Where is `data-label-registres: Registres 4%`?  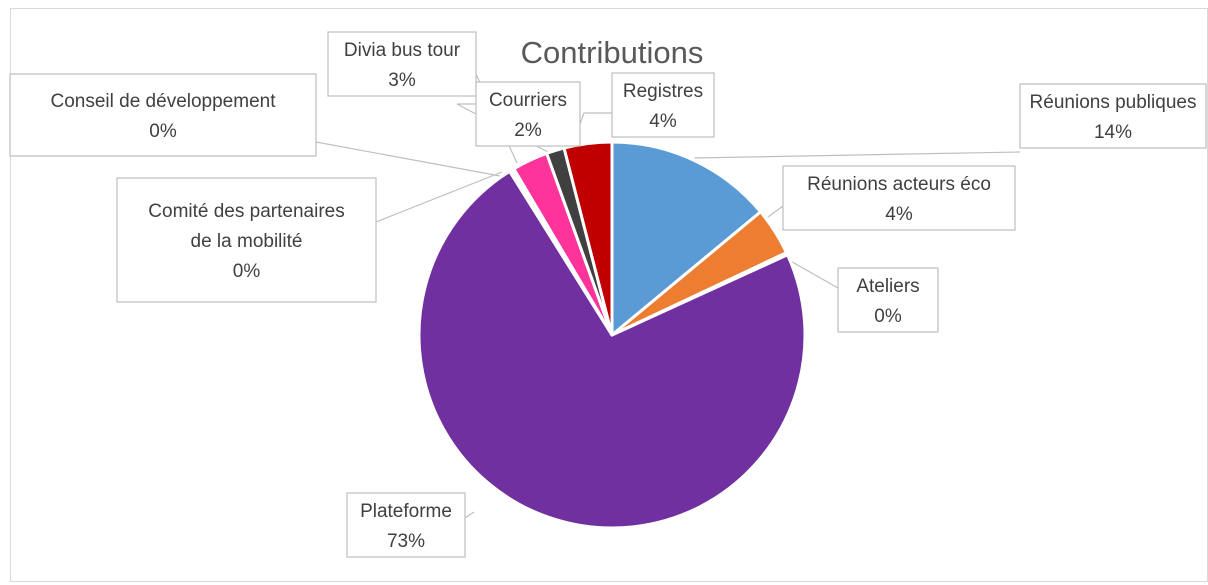
data-label-registres: Registres 4% is located at coordinates (663, 105).